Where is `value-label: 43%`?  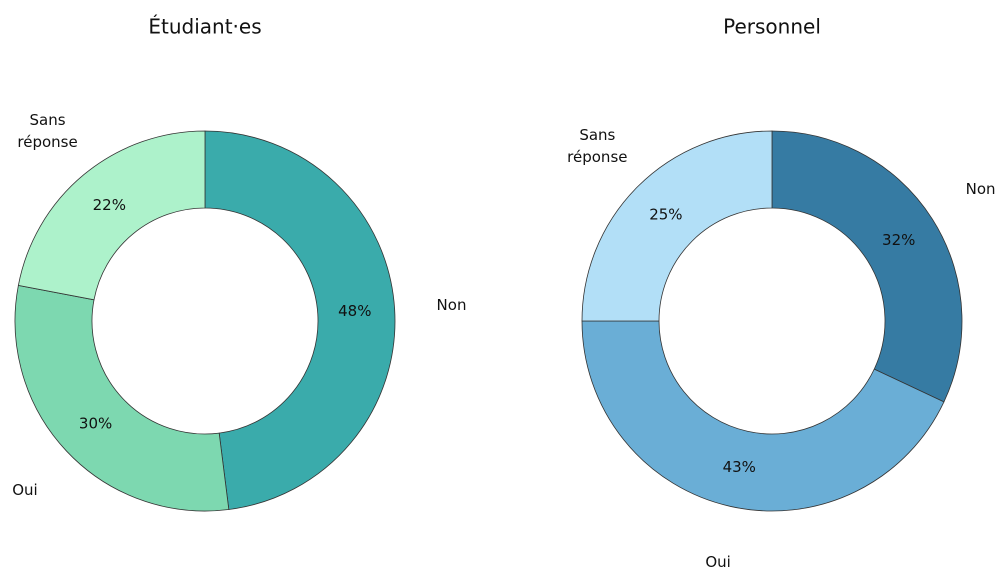 value-label: 43% is located at coordinates (739, 467).